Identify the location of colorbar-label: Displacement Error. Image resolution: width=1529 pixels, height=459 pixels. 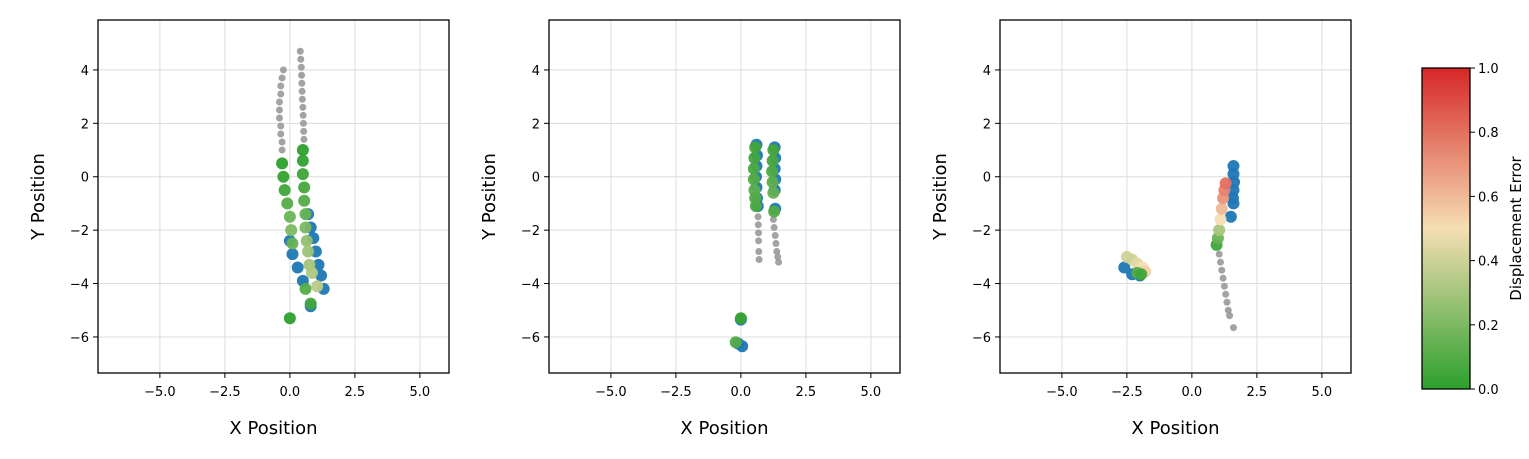
(1516, 227).